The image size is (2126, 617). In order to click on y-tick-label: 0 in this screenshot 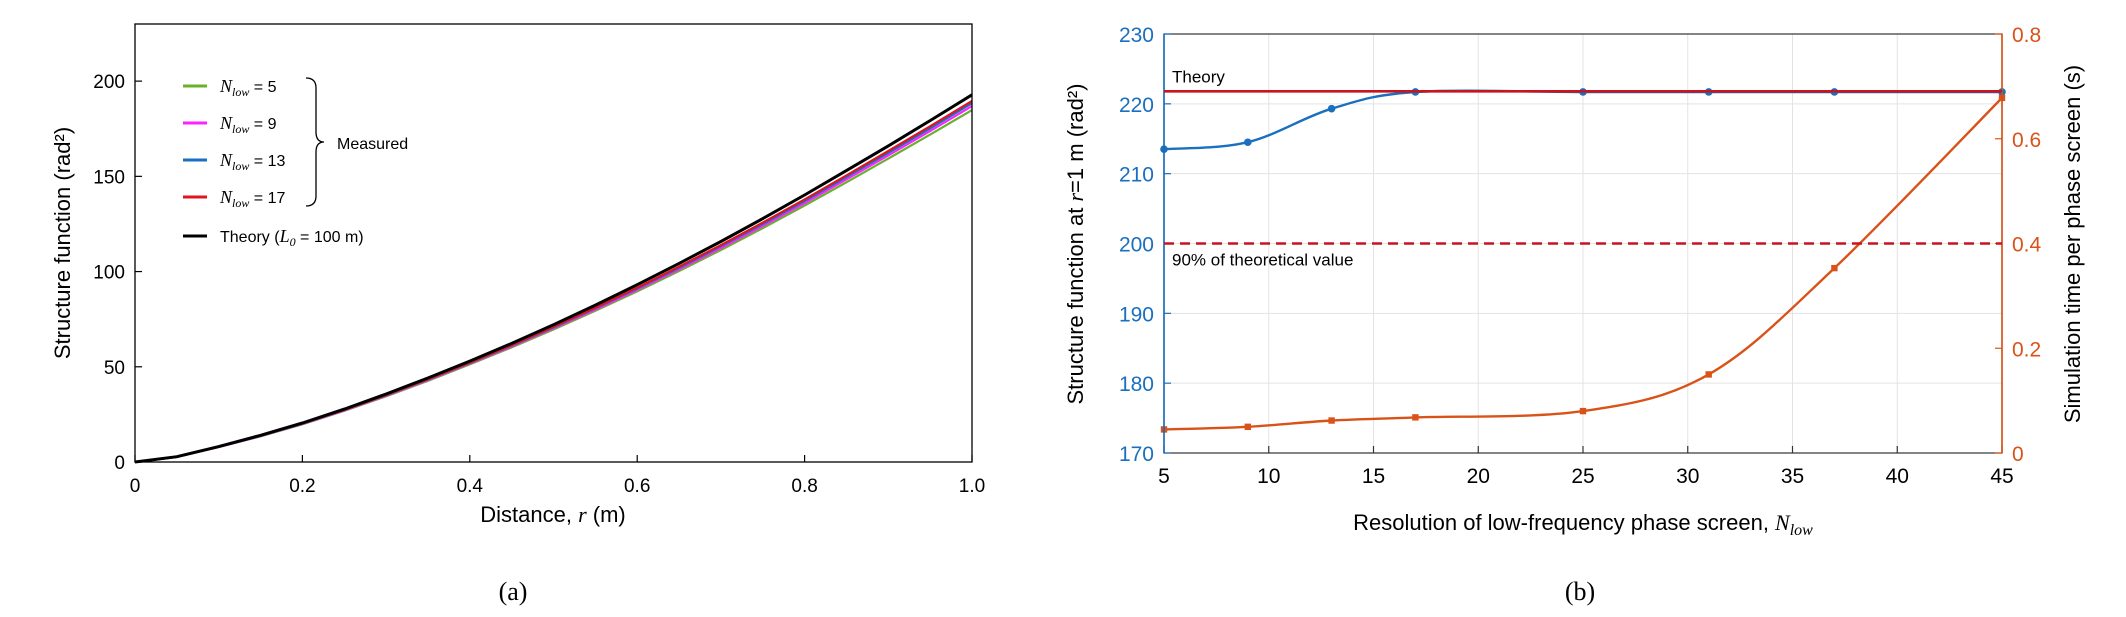, I will do `click(119, 463)`.